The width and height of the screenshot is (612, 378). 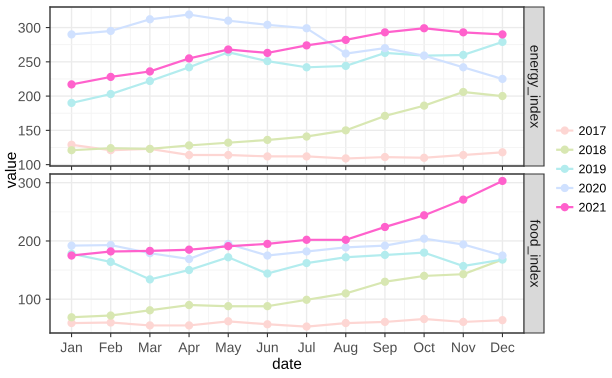 What do you see at coordinates (306, 347) in the screenshot?
I see `x-tick-label: Jul` at bounding box center [306, 347].